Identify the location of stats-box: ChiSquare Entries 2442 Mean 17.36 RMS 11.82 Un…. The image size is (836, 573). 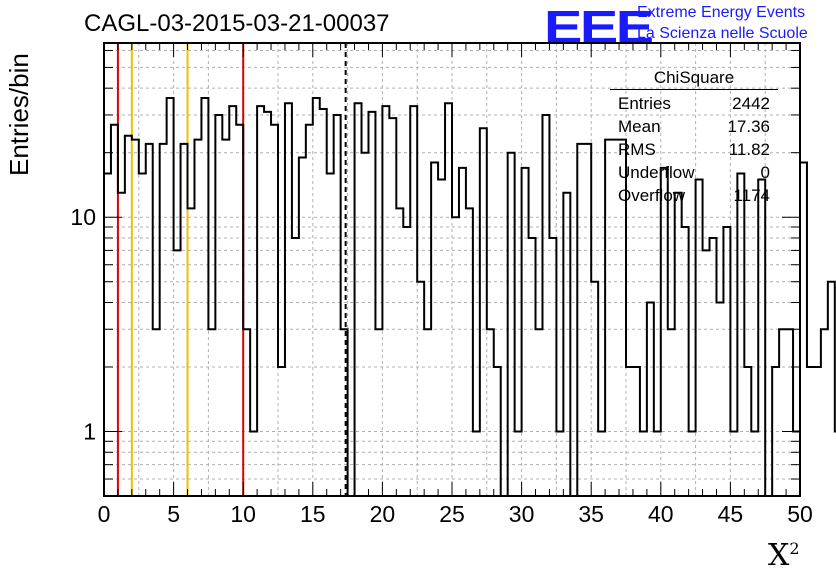
(694, 137).